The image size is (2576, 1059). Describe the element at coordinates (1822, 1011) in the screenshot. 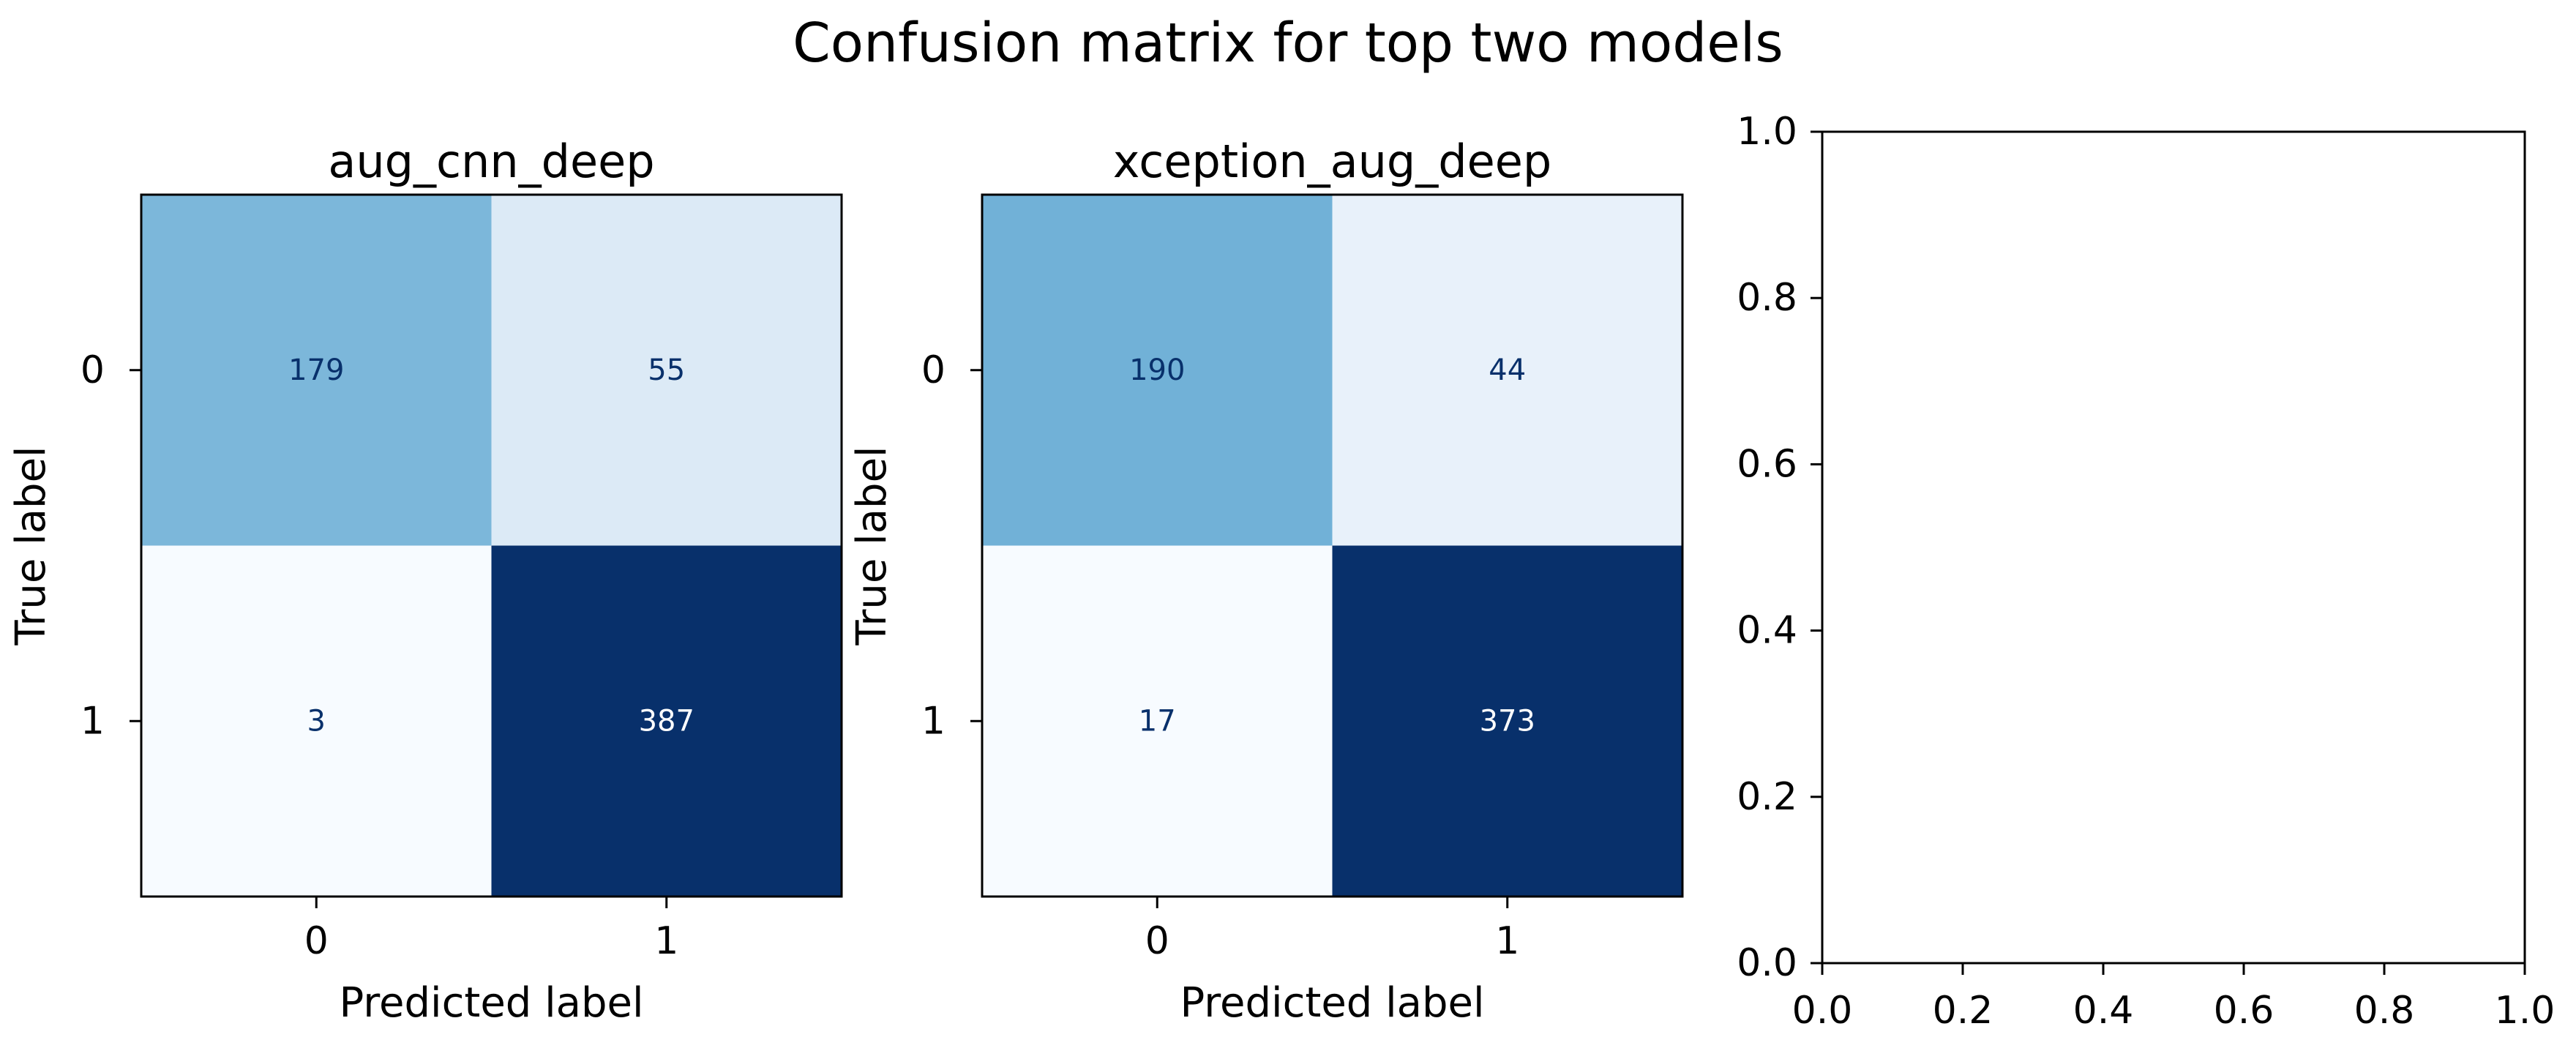

I see `x-tick-label: 0.0` at that location.